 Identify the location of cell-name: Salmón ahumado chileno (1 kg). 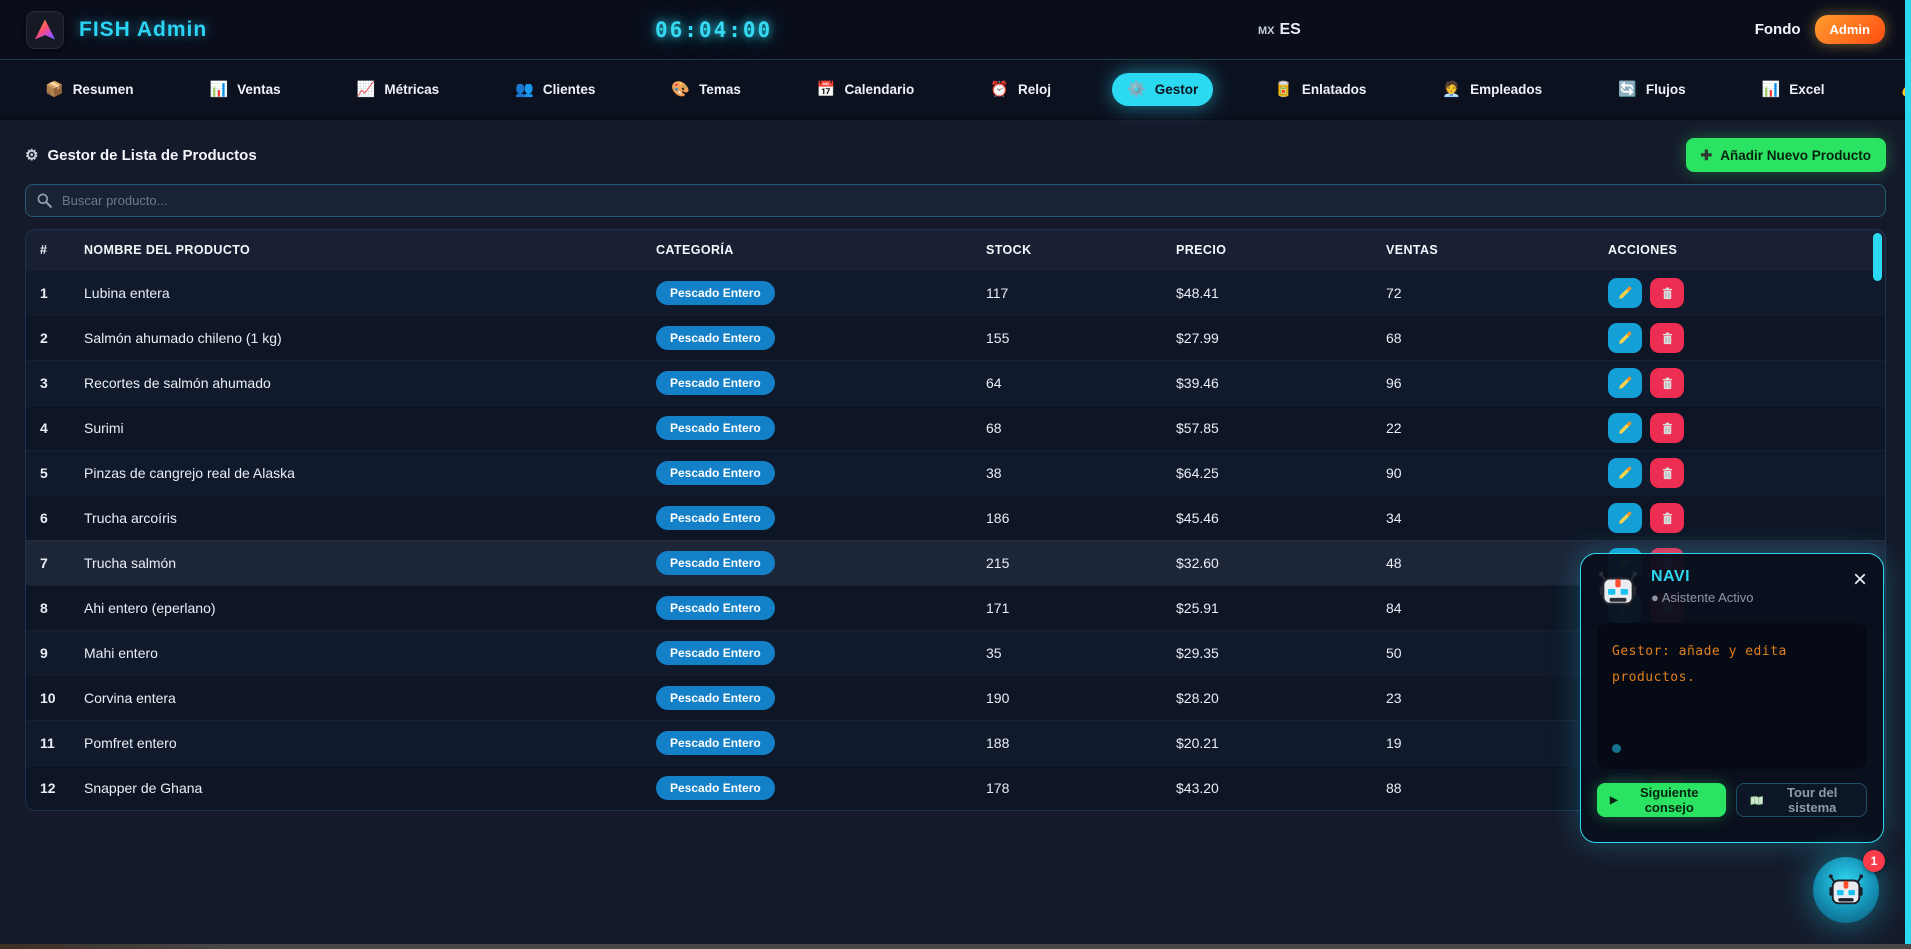
(183, 338).